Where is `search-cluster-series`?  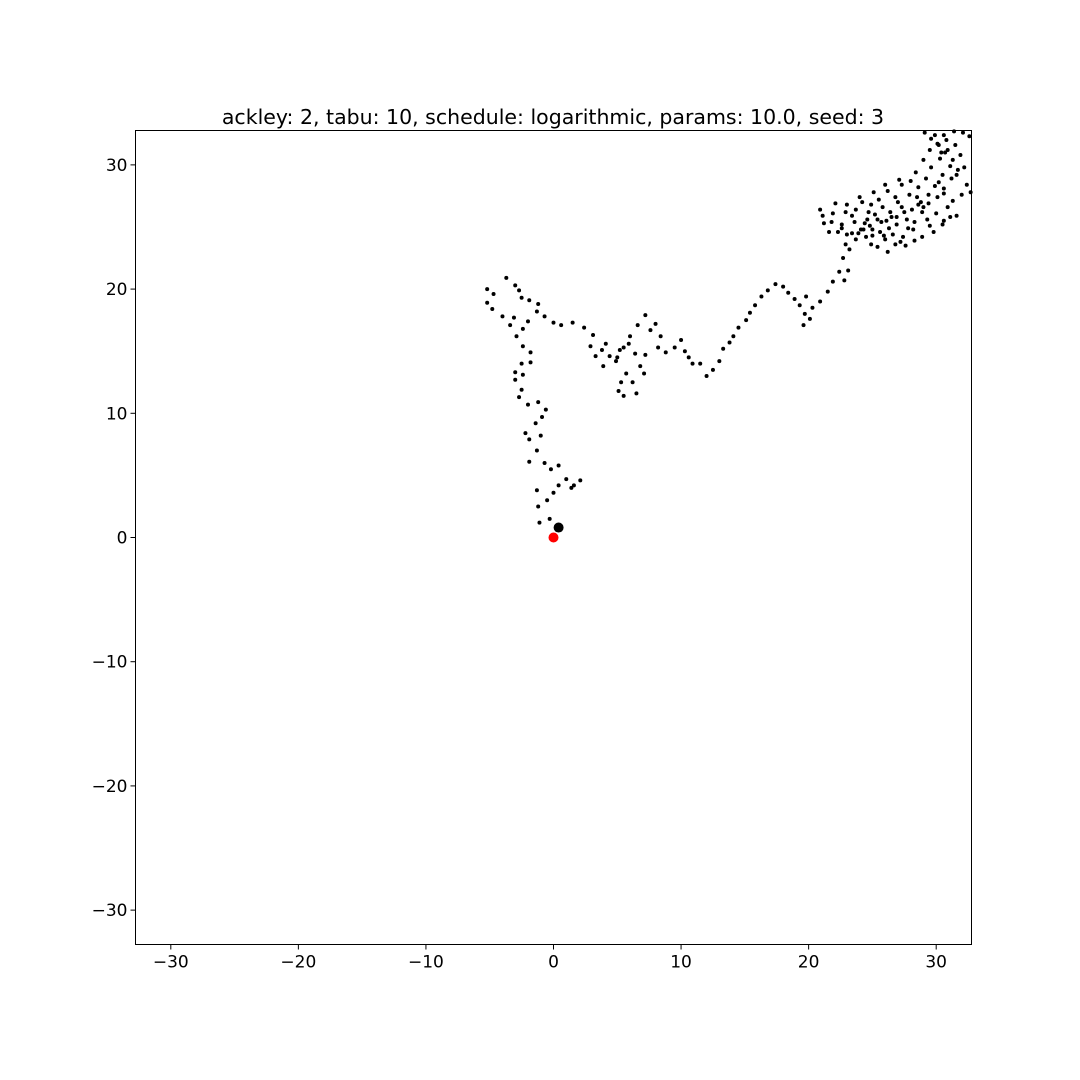 search-cluster-series is located at coordinates (897, 192).